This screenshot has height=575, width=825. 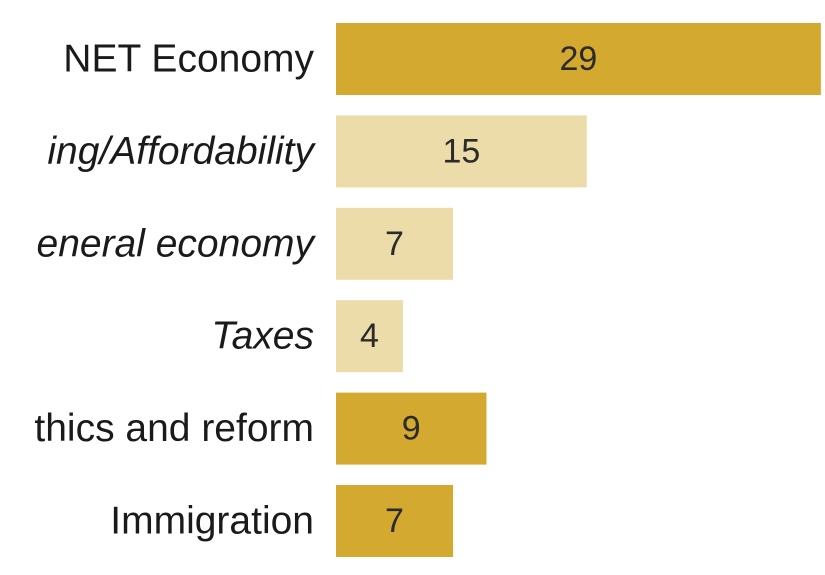 What do you see at coordinates (188, 59) in the screenshot?
I see `category-label: NET Economy` at bounding box center [188, 59].